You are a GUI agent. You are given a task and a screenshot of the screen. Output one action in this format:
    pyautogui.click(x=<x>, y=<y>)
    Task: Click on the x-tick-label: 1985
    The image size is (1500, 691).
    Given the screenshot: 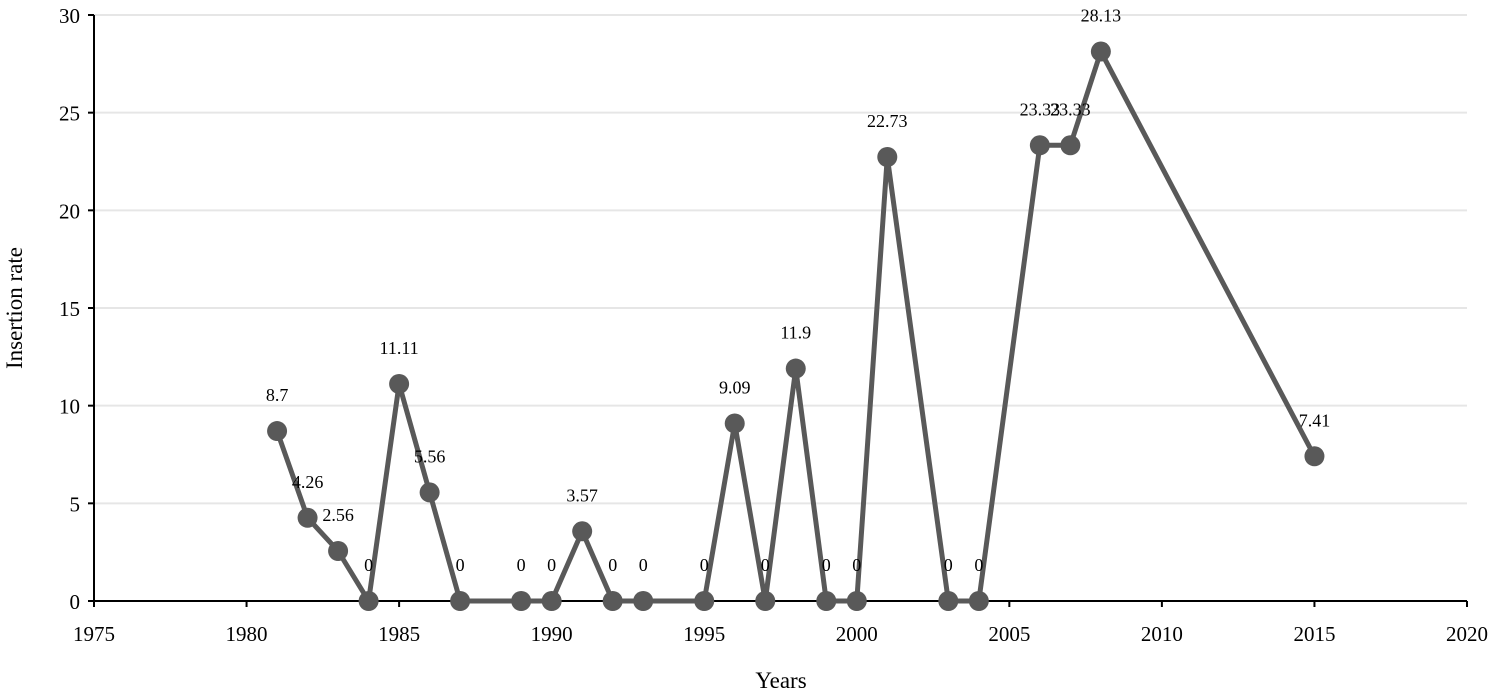 What is the action you would take?
    pyautogui.click(x=399, y=634)
    